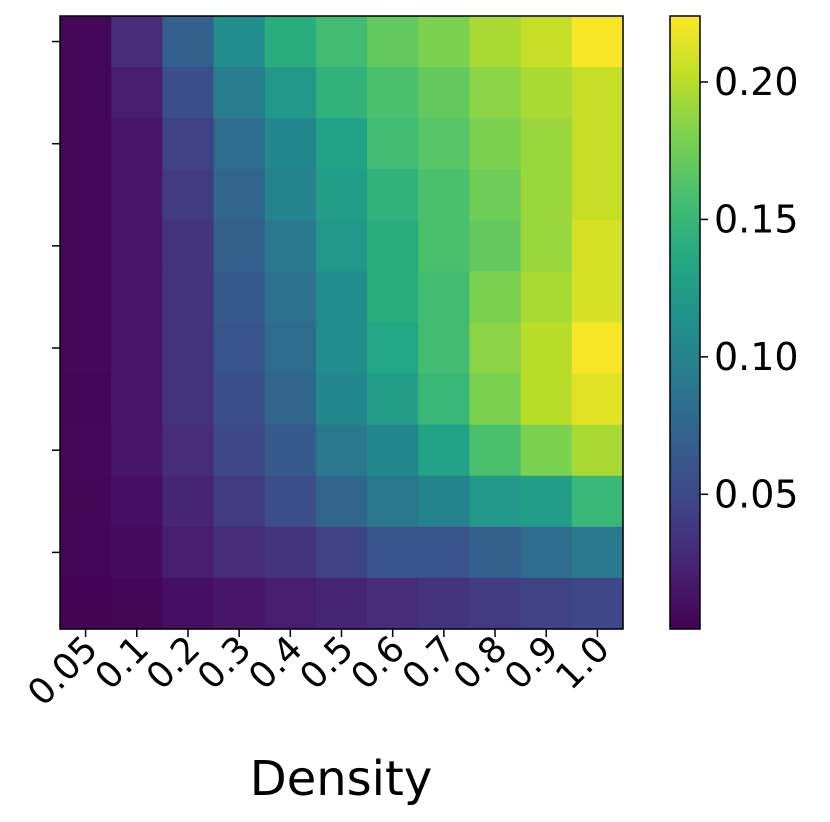  I want to click on x-axis-ticks: 0.050.10.20.30.40.50.60.70.80.91.0, so click(318, 671).